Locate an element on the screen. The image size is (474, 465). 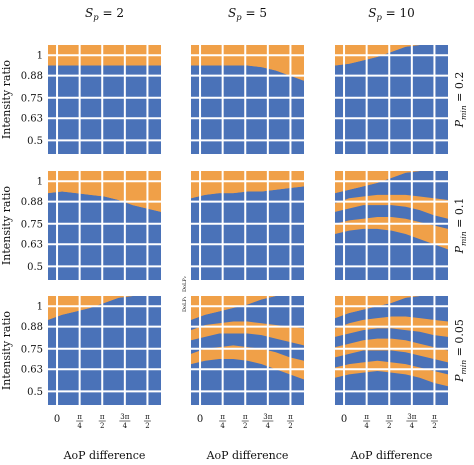
panel-r2-c1 is located at coordinates (247, 350).